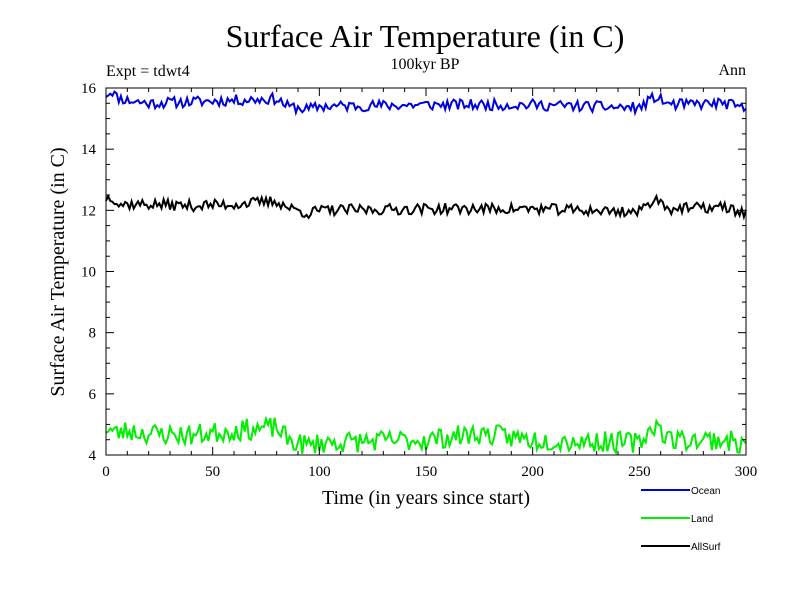 The height and width of the screenshot is (600, 800). I want to click on experiment-label: Expt = tdwt4, so click(148, 71).